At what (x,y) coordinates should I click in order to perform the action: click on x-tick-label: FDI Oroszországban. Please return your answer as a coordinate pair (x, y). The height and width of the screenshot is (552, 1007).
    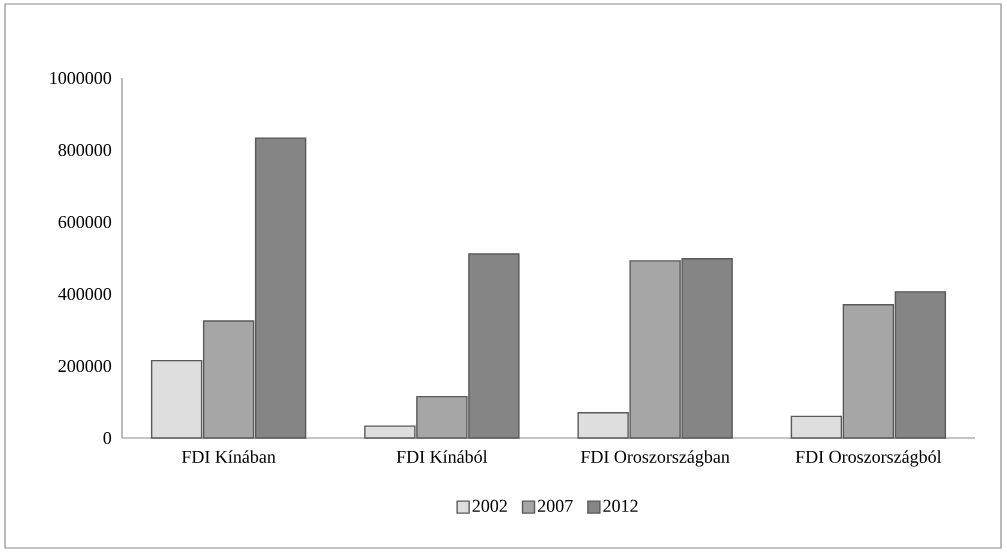
    Looking at the image, I should click on (655, 458).